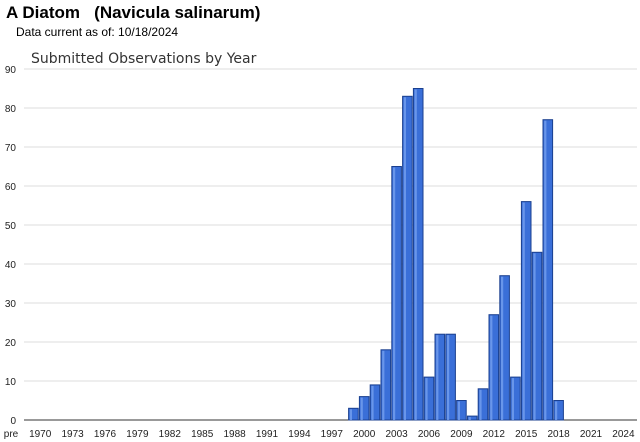 The height and width of the screenshot is (442, 640). I want to click on data-date-note: Data current as of: 10/18/2024, so click(97, 32).